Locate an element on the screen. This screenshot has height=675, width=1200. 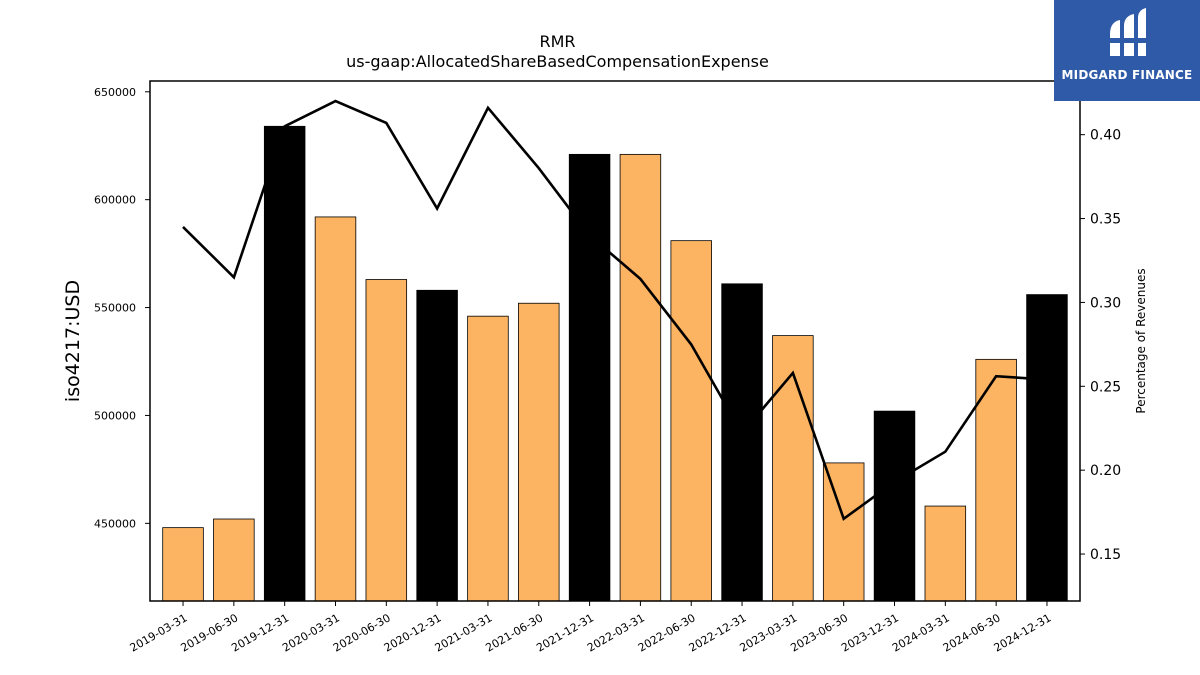
y2-tick-label: 0.20 is located at coordinates (1105, 471).